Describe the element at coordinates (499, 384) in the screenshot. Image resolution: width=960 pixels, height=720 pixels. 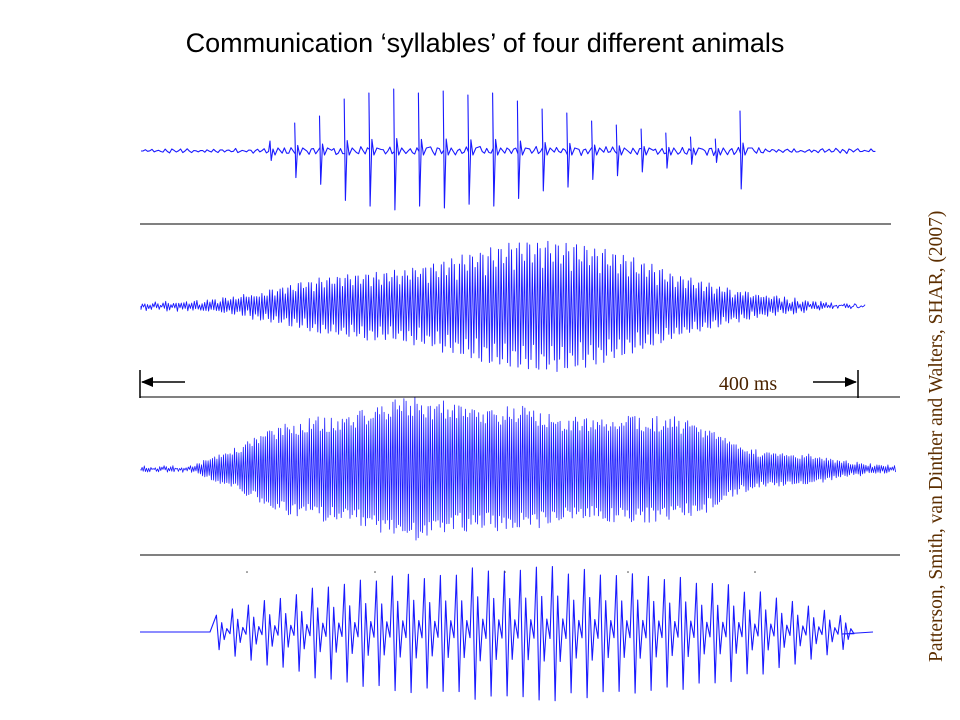
I see `scale-bar: 400 ms` at that location.